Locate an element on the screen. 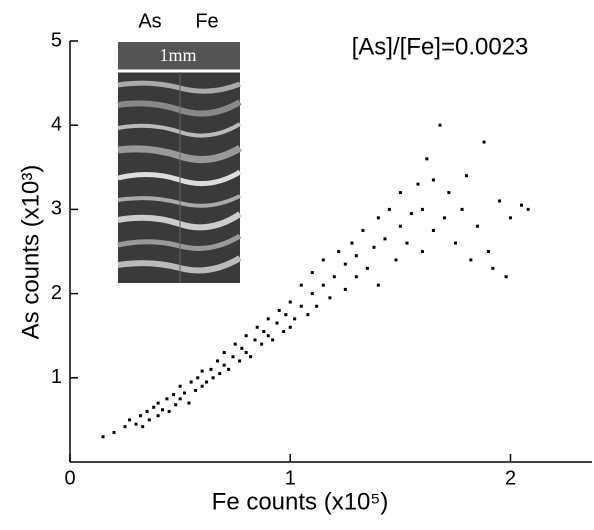 This screenshot has height=530, width=594. inset-label: As is located at coordinates (149, 21).